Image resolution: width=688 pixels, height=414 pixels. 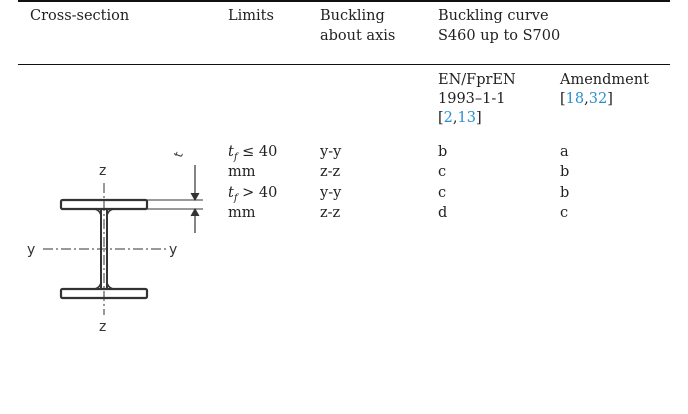 What do you see at coordinates (604, 89) in the screenshot?
I see `subheader-amendment: Amendment [18,32]` at bounding box center [604, 89].